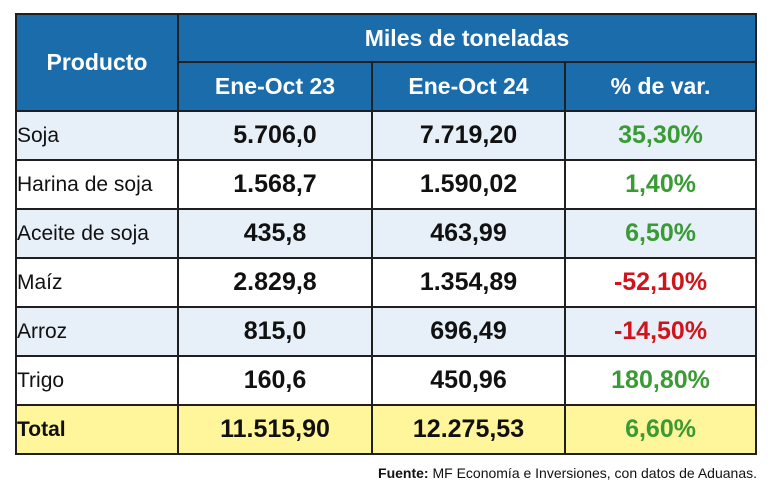 This screenshot has width=770, height=490. I want to click on table-row: Maíz 2.829,8 1.354,89 -52,10%, so click(386, 282).